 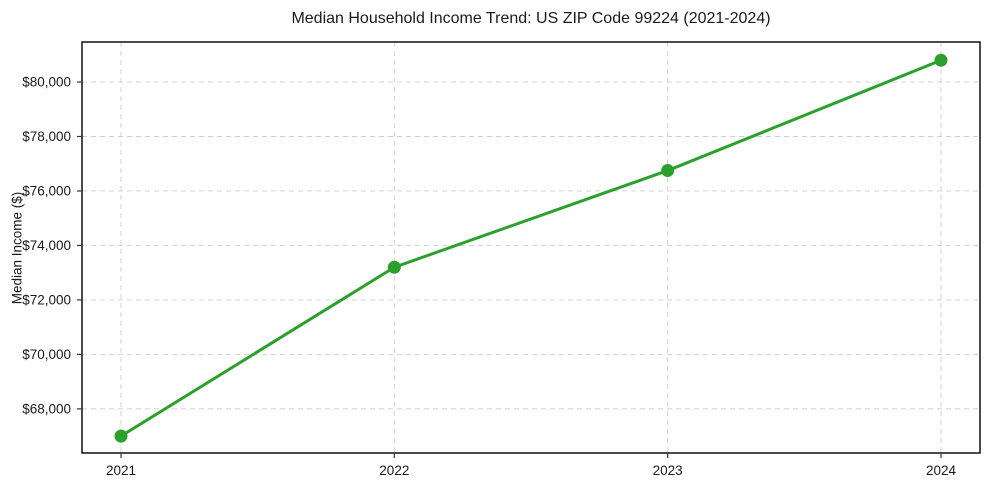 What do you see at coordinates (46, 299) in the screenshot?
I see `y-tick-label: $72,000` at bounding box center [46, 299].